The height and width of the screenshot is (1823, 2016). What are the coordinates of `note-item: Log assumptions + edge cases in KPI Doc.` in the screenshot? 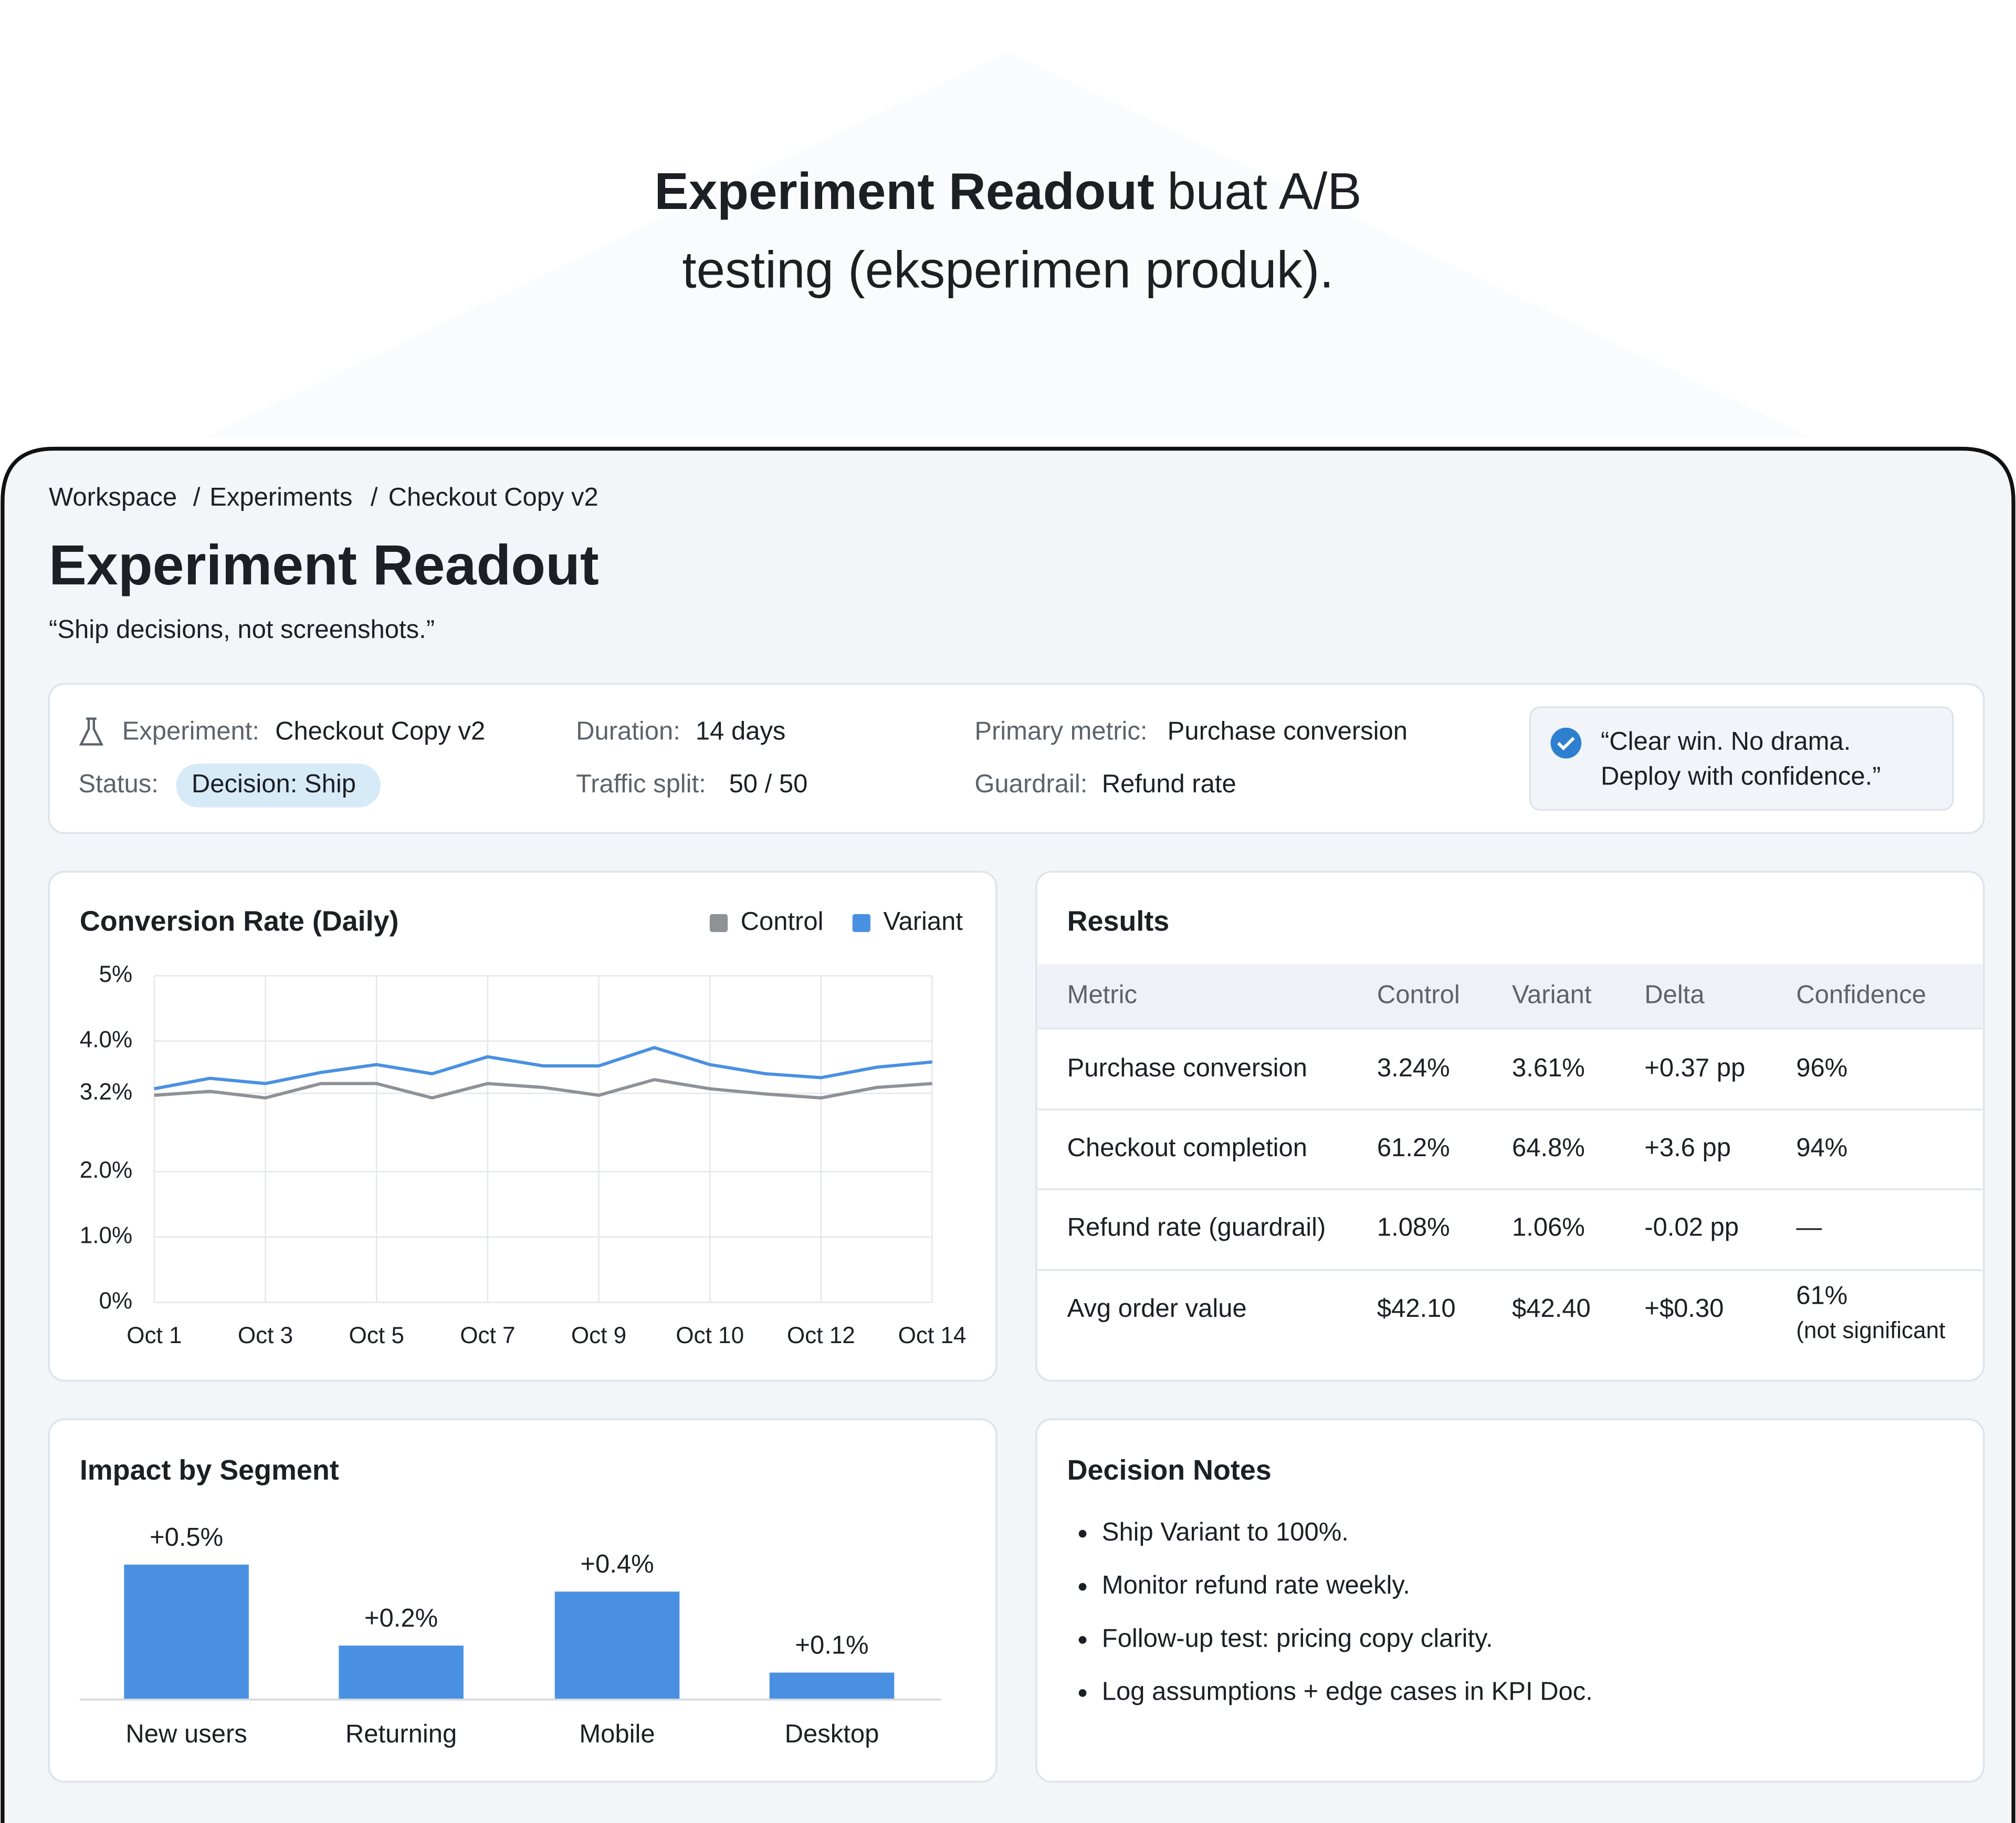 It's located at (1347, 1691).